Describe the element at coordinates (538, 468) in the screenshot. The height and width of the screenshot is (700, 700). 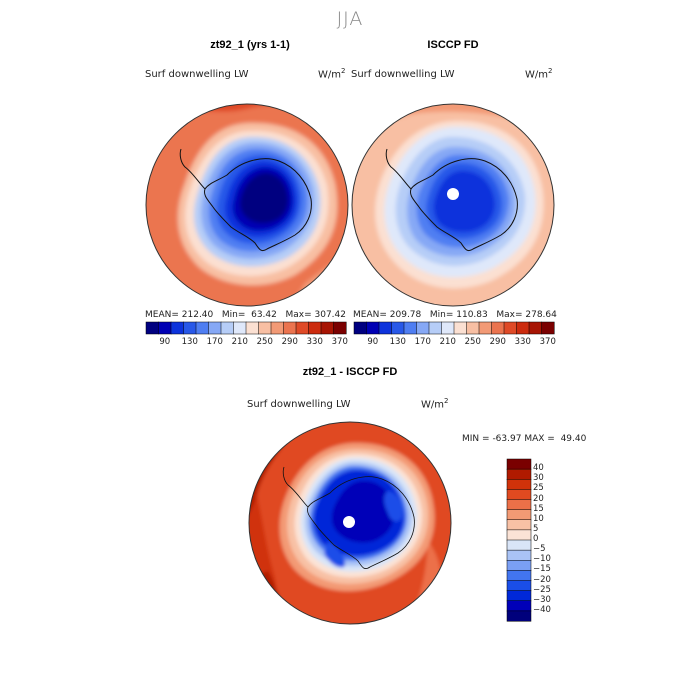
I see `colorbar-tick-label: 40` at that location.